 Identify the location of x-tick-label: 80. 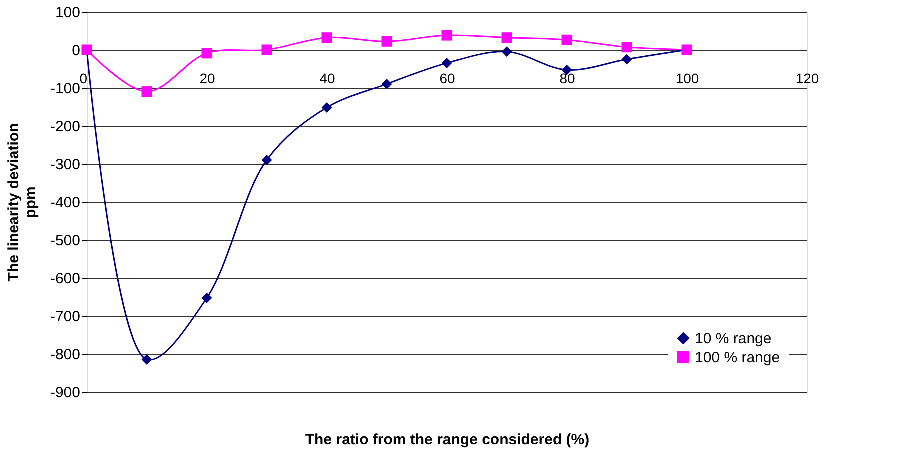
(568, 78).